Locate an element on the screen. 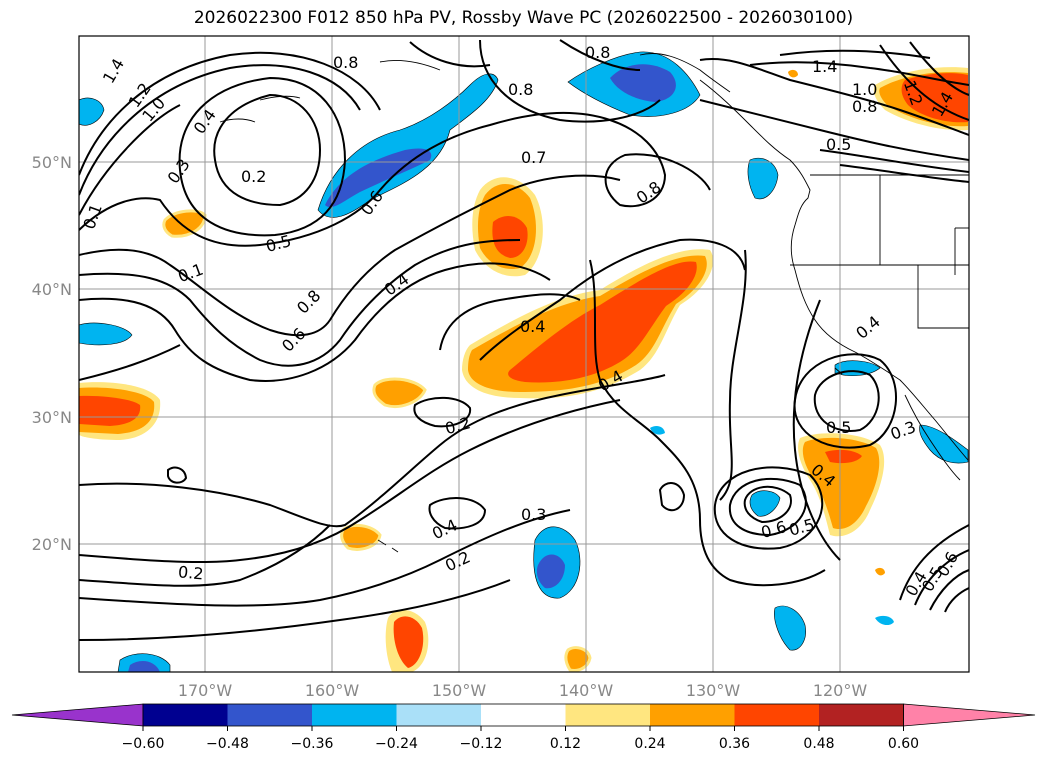  shade-red-sm4 is located at coordinates (408, 642).